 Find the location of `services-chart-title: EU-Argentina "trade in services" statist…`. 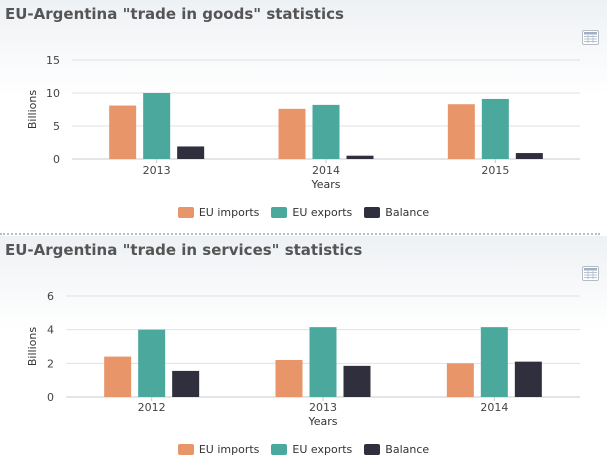

services-chart-title: EU-Argentina "trade in services" statist… is located at coordinates (184, 250).